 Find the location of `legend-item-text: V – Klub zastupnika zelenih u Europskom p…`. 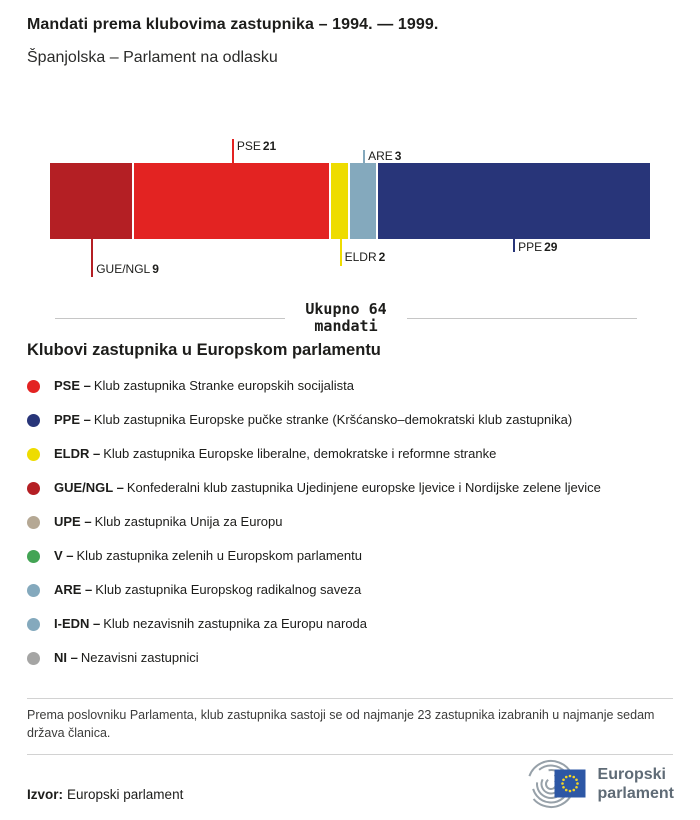

legend-item-text: V – Klub zastupnika zelenih u Europskom p… is located at coordinates (208, 555).